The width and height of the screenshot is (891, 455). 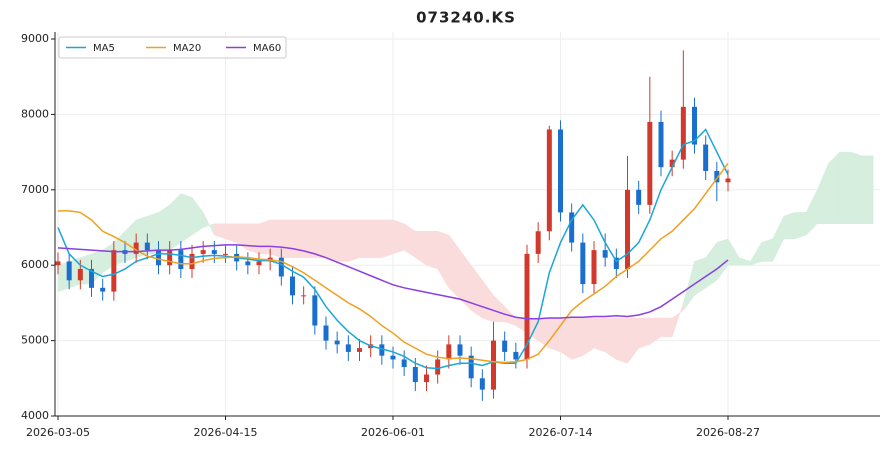 I want to click on y-tick-label: 5000, so click(x=35, y=340).